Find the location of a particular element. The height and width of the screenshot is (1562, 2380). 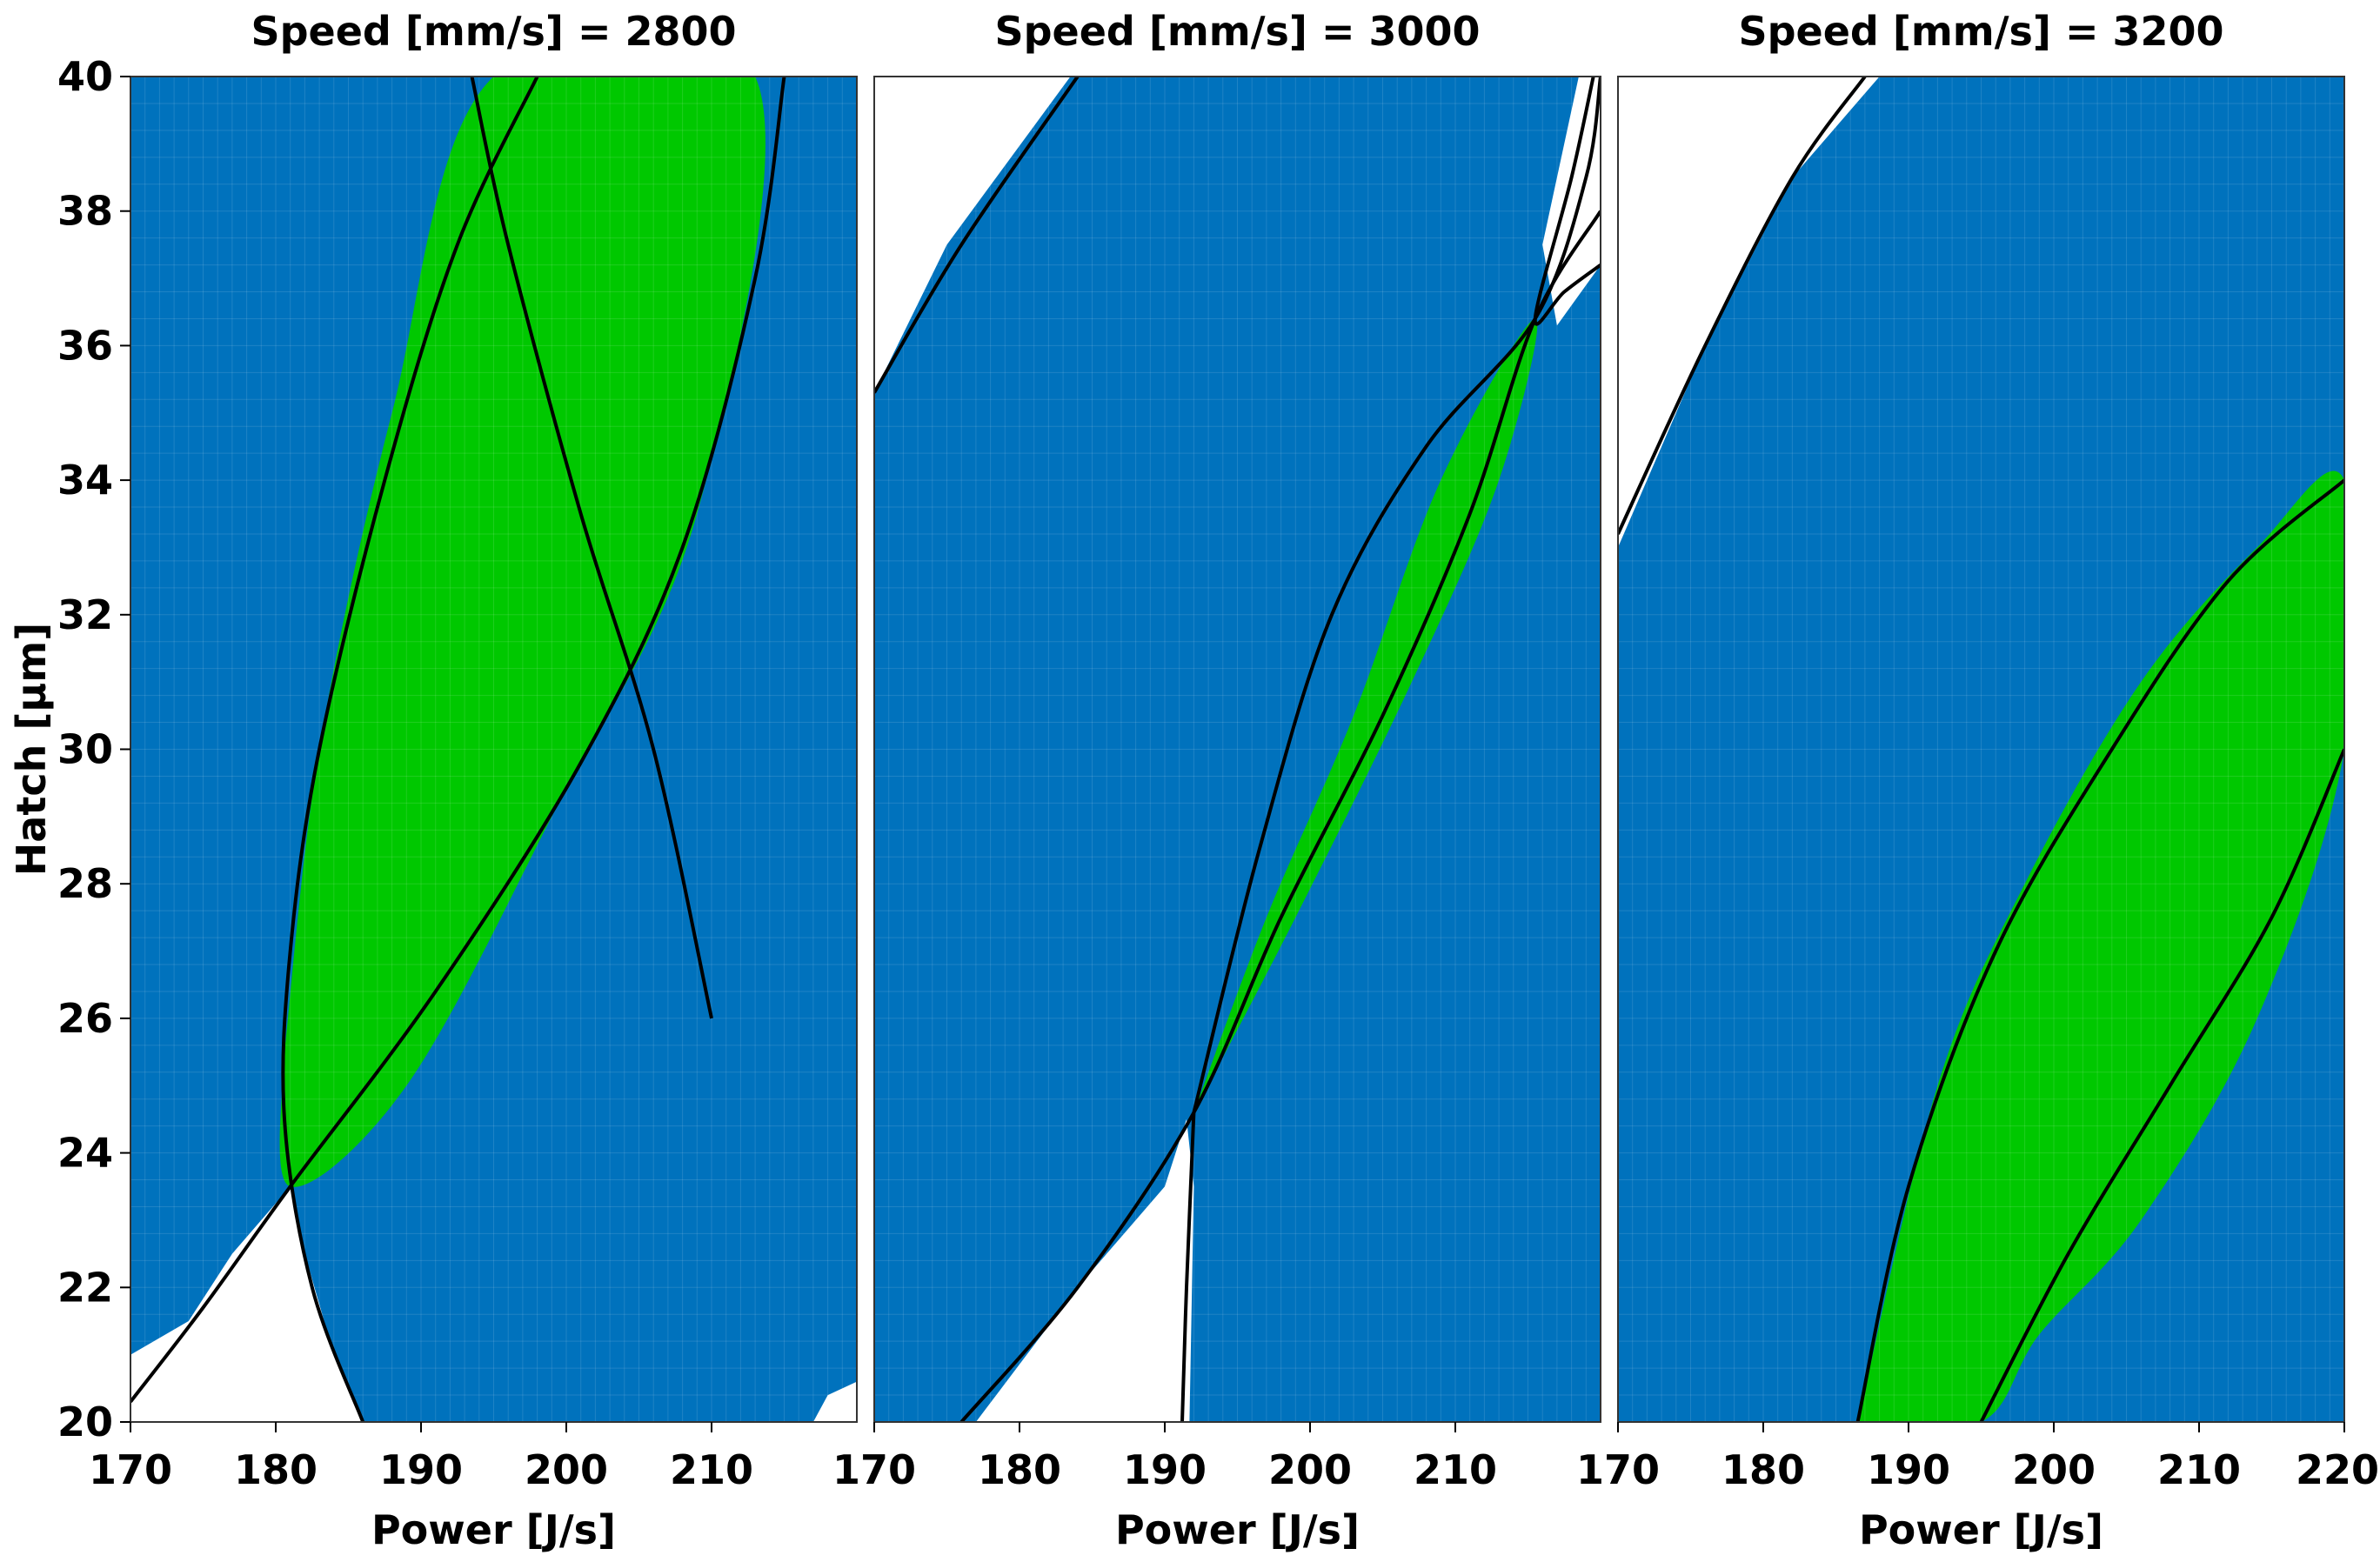

bottom-right-notch-region is located at coordinates (834, 1401).